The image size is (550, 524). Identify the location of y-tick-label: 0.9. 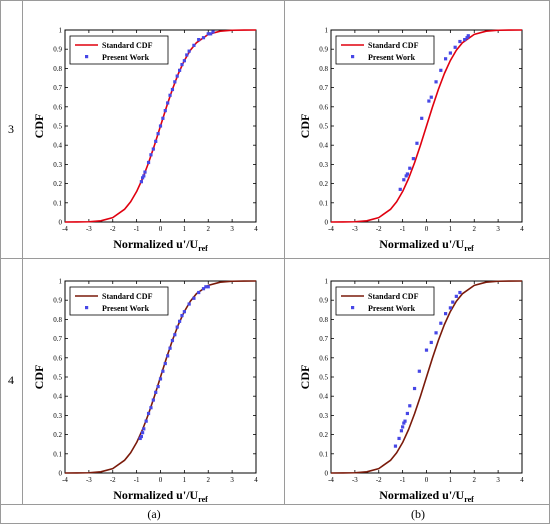
(57, 301).